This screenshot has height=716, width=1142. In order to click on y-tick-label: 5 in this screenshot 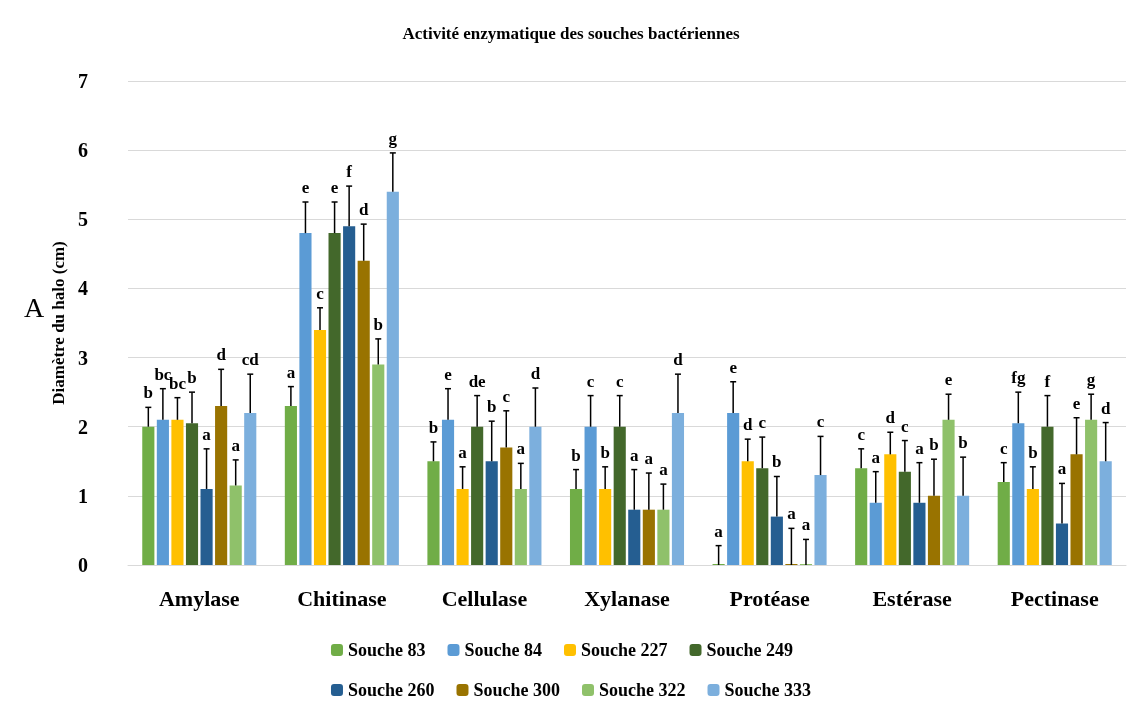, I will do `click(83, 219)`.